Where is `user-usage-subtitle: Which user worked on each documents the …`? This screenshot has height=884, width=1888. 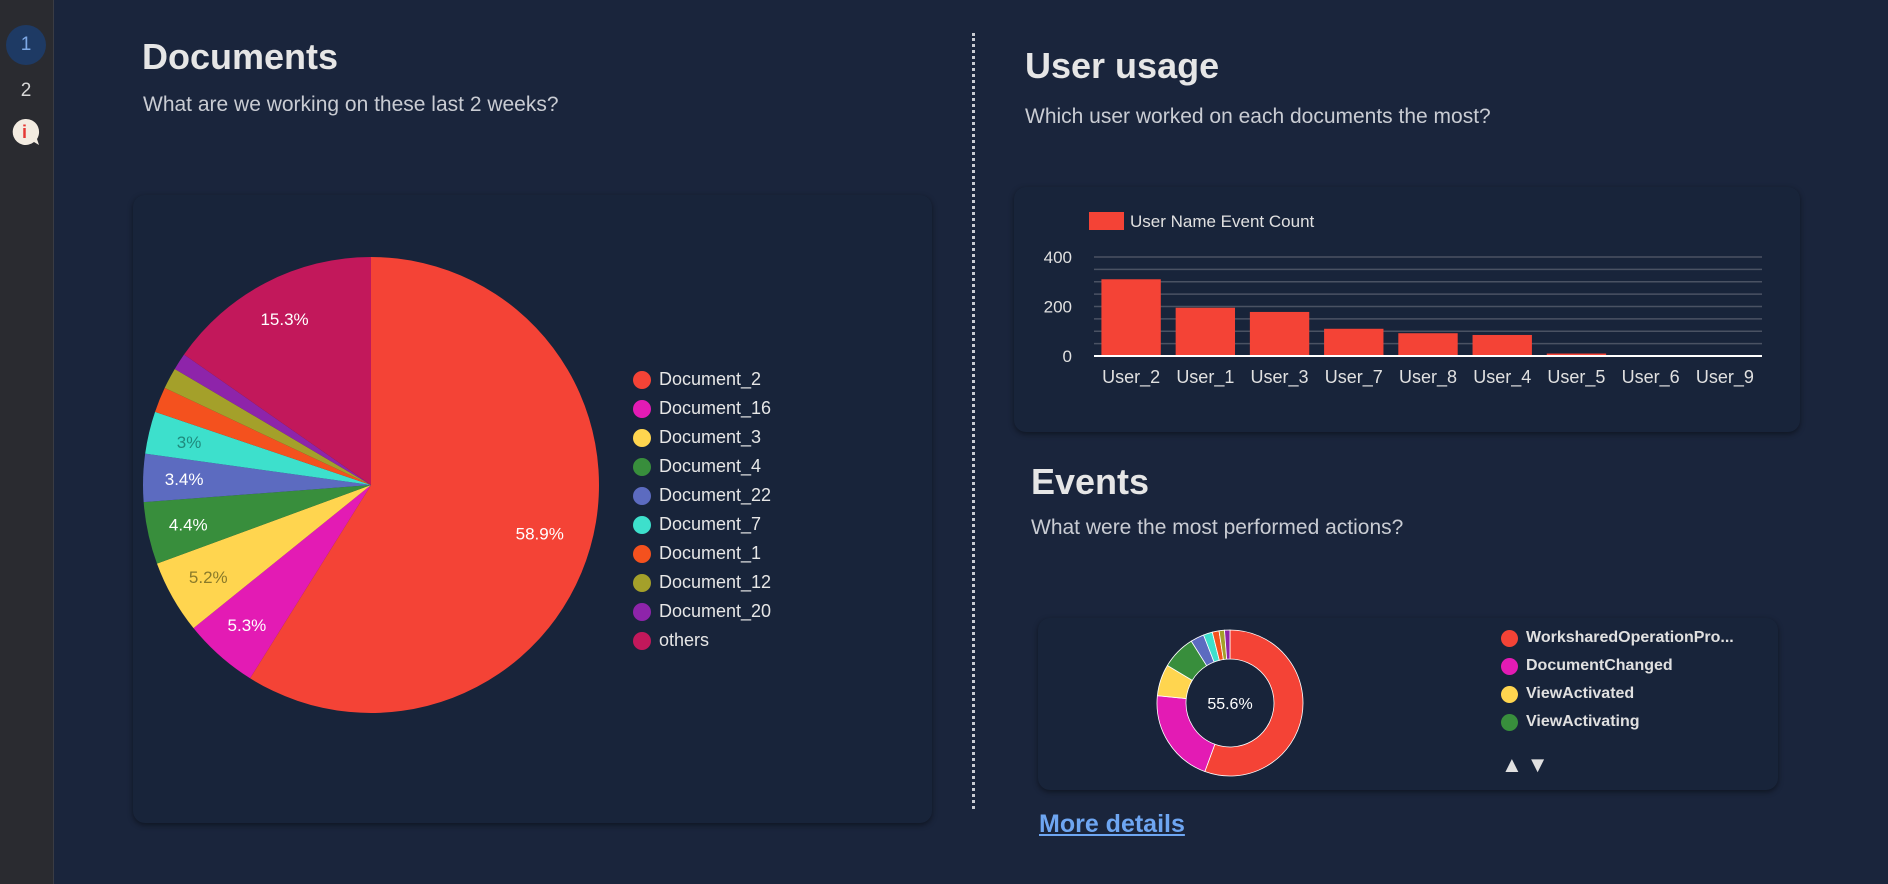
user-usage-subtitle: Which user worked on each documents the … is located at coordinates (1258, 116).